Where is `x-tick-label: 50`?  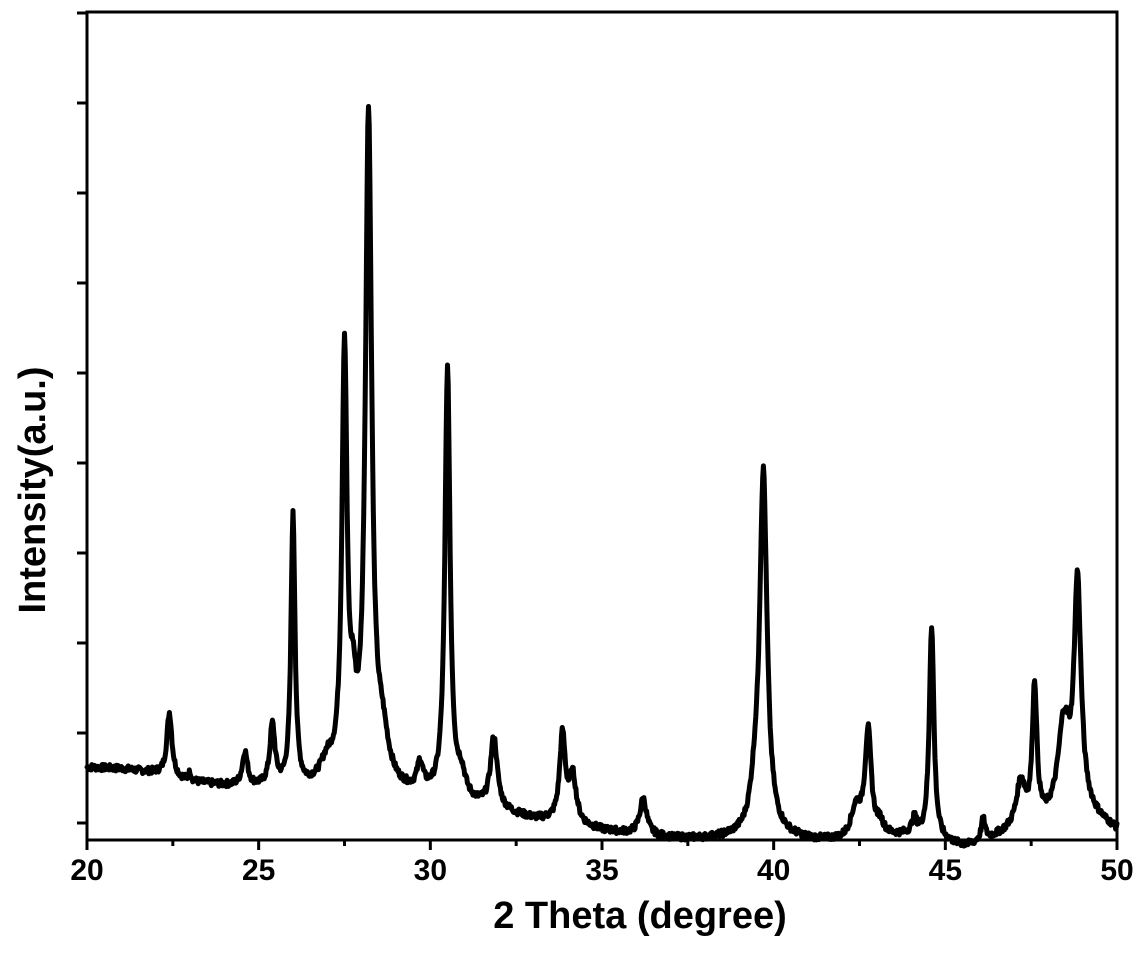 x-tick-label: 50 is located at coordinates (1116, 870).